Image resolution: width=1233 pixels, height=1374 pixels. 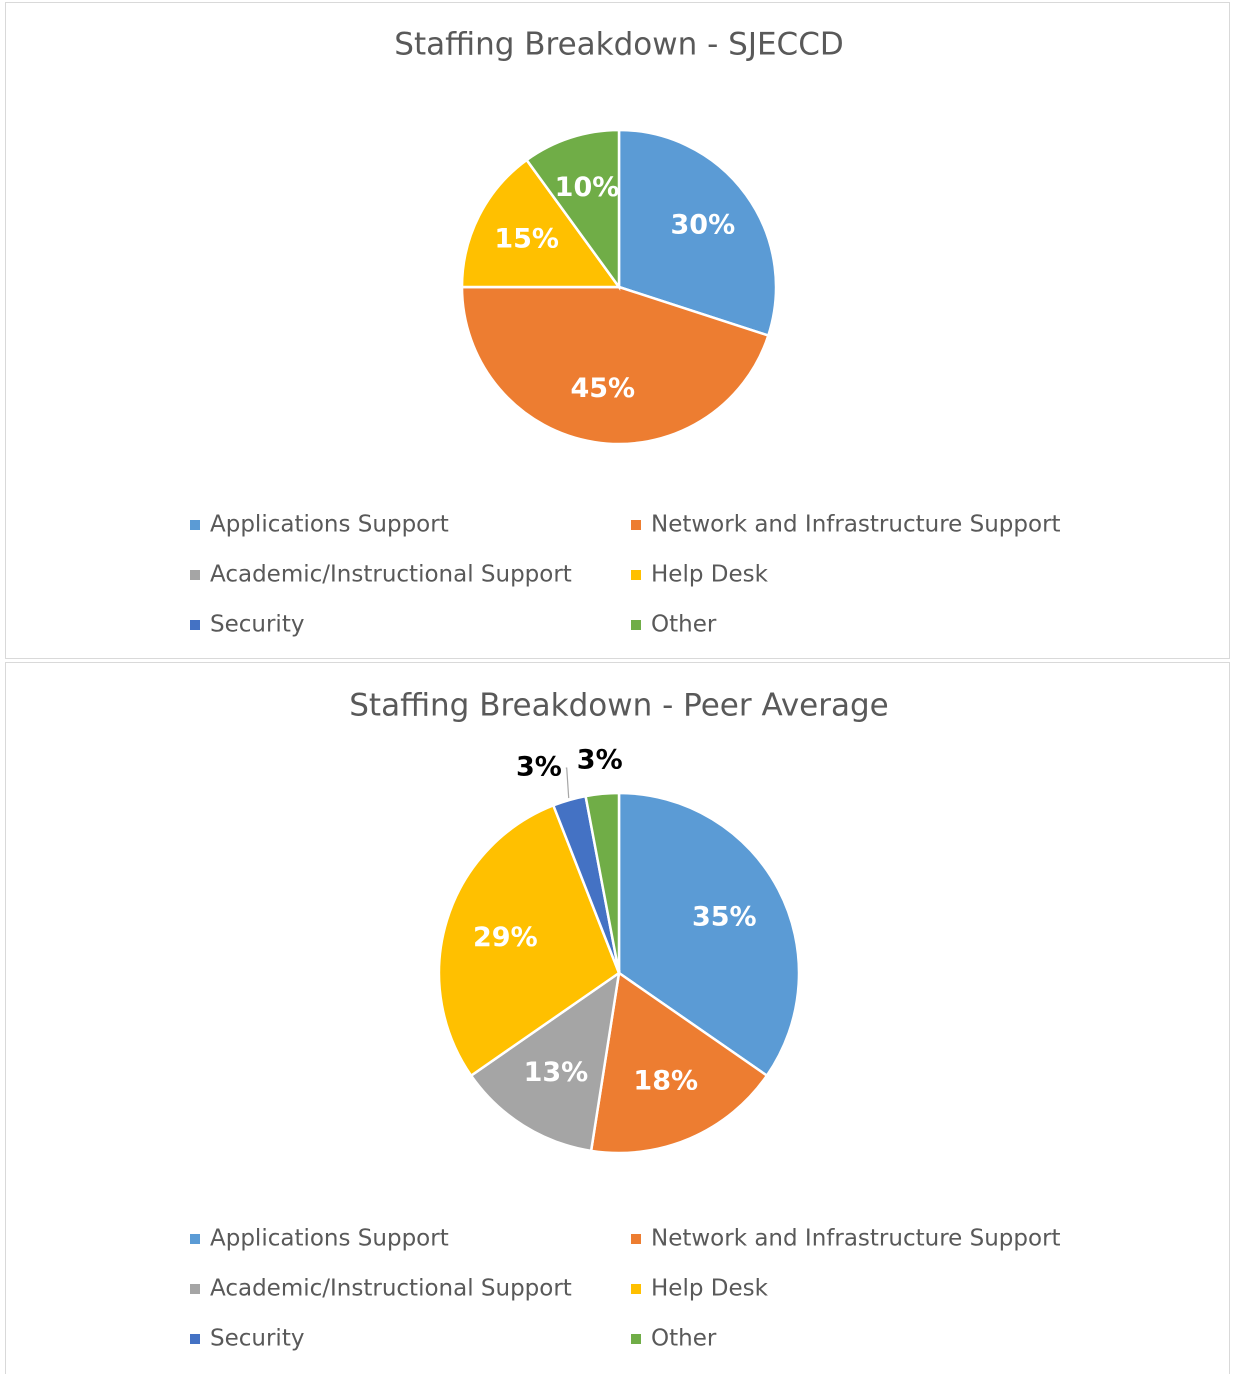 What do you see at coordinates (724, 916) in the screenshot?
I see `data-label: 35%` at bounding box center [724, 916].